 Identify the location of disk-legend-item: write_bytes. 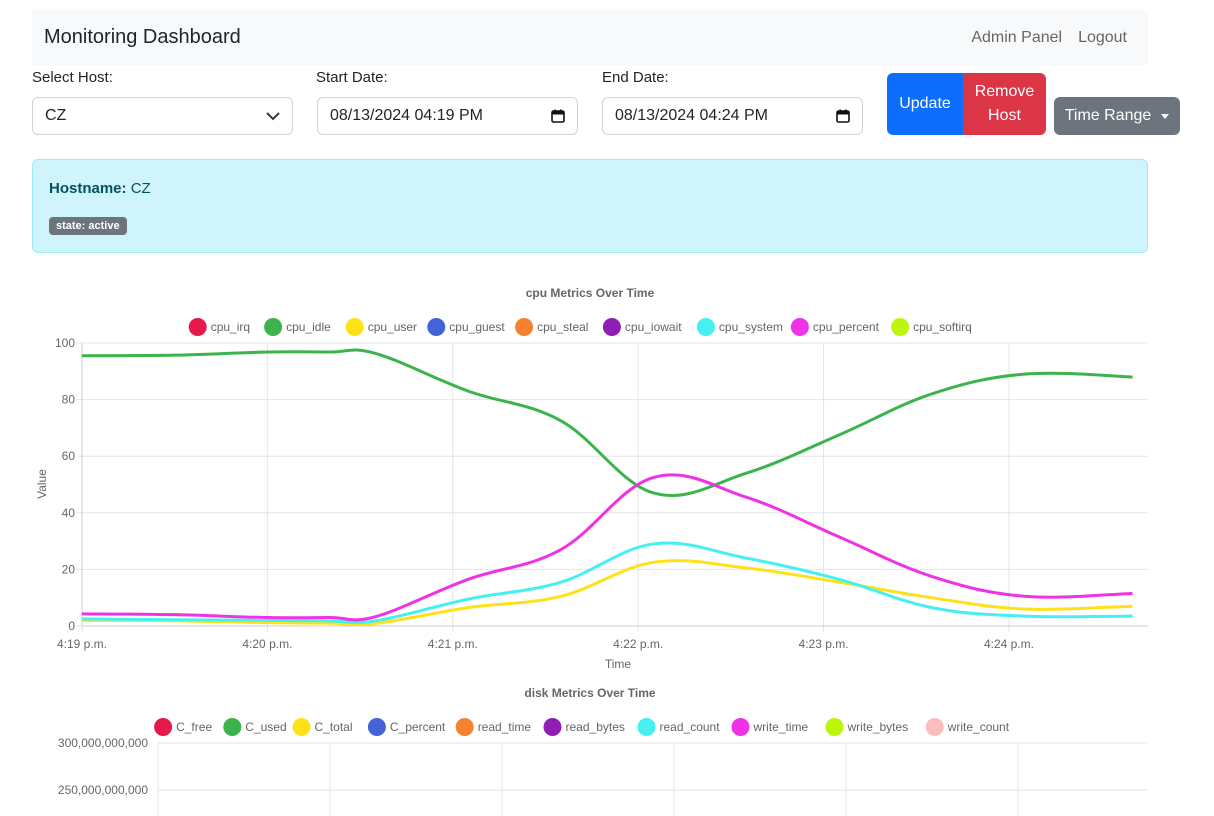
(867, 727).